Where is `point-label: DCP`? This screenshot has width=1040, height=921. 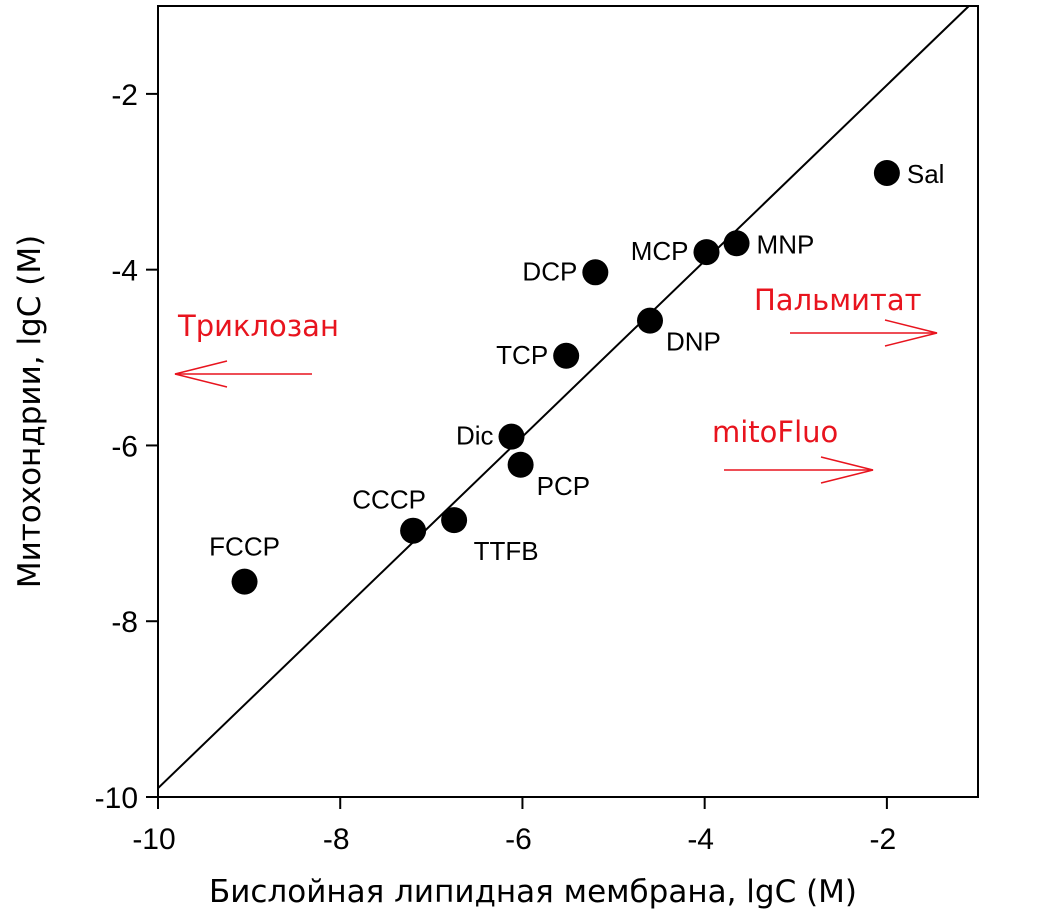 point-label: DCP is located at coordinates (549, 271).